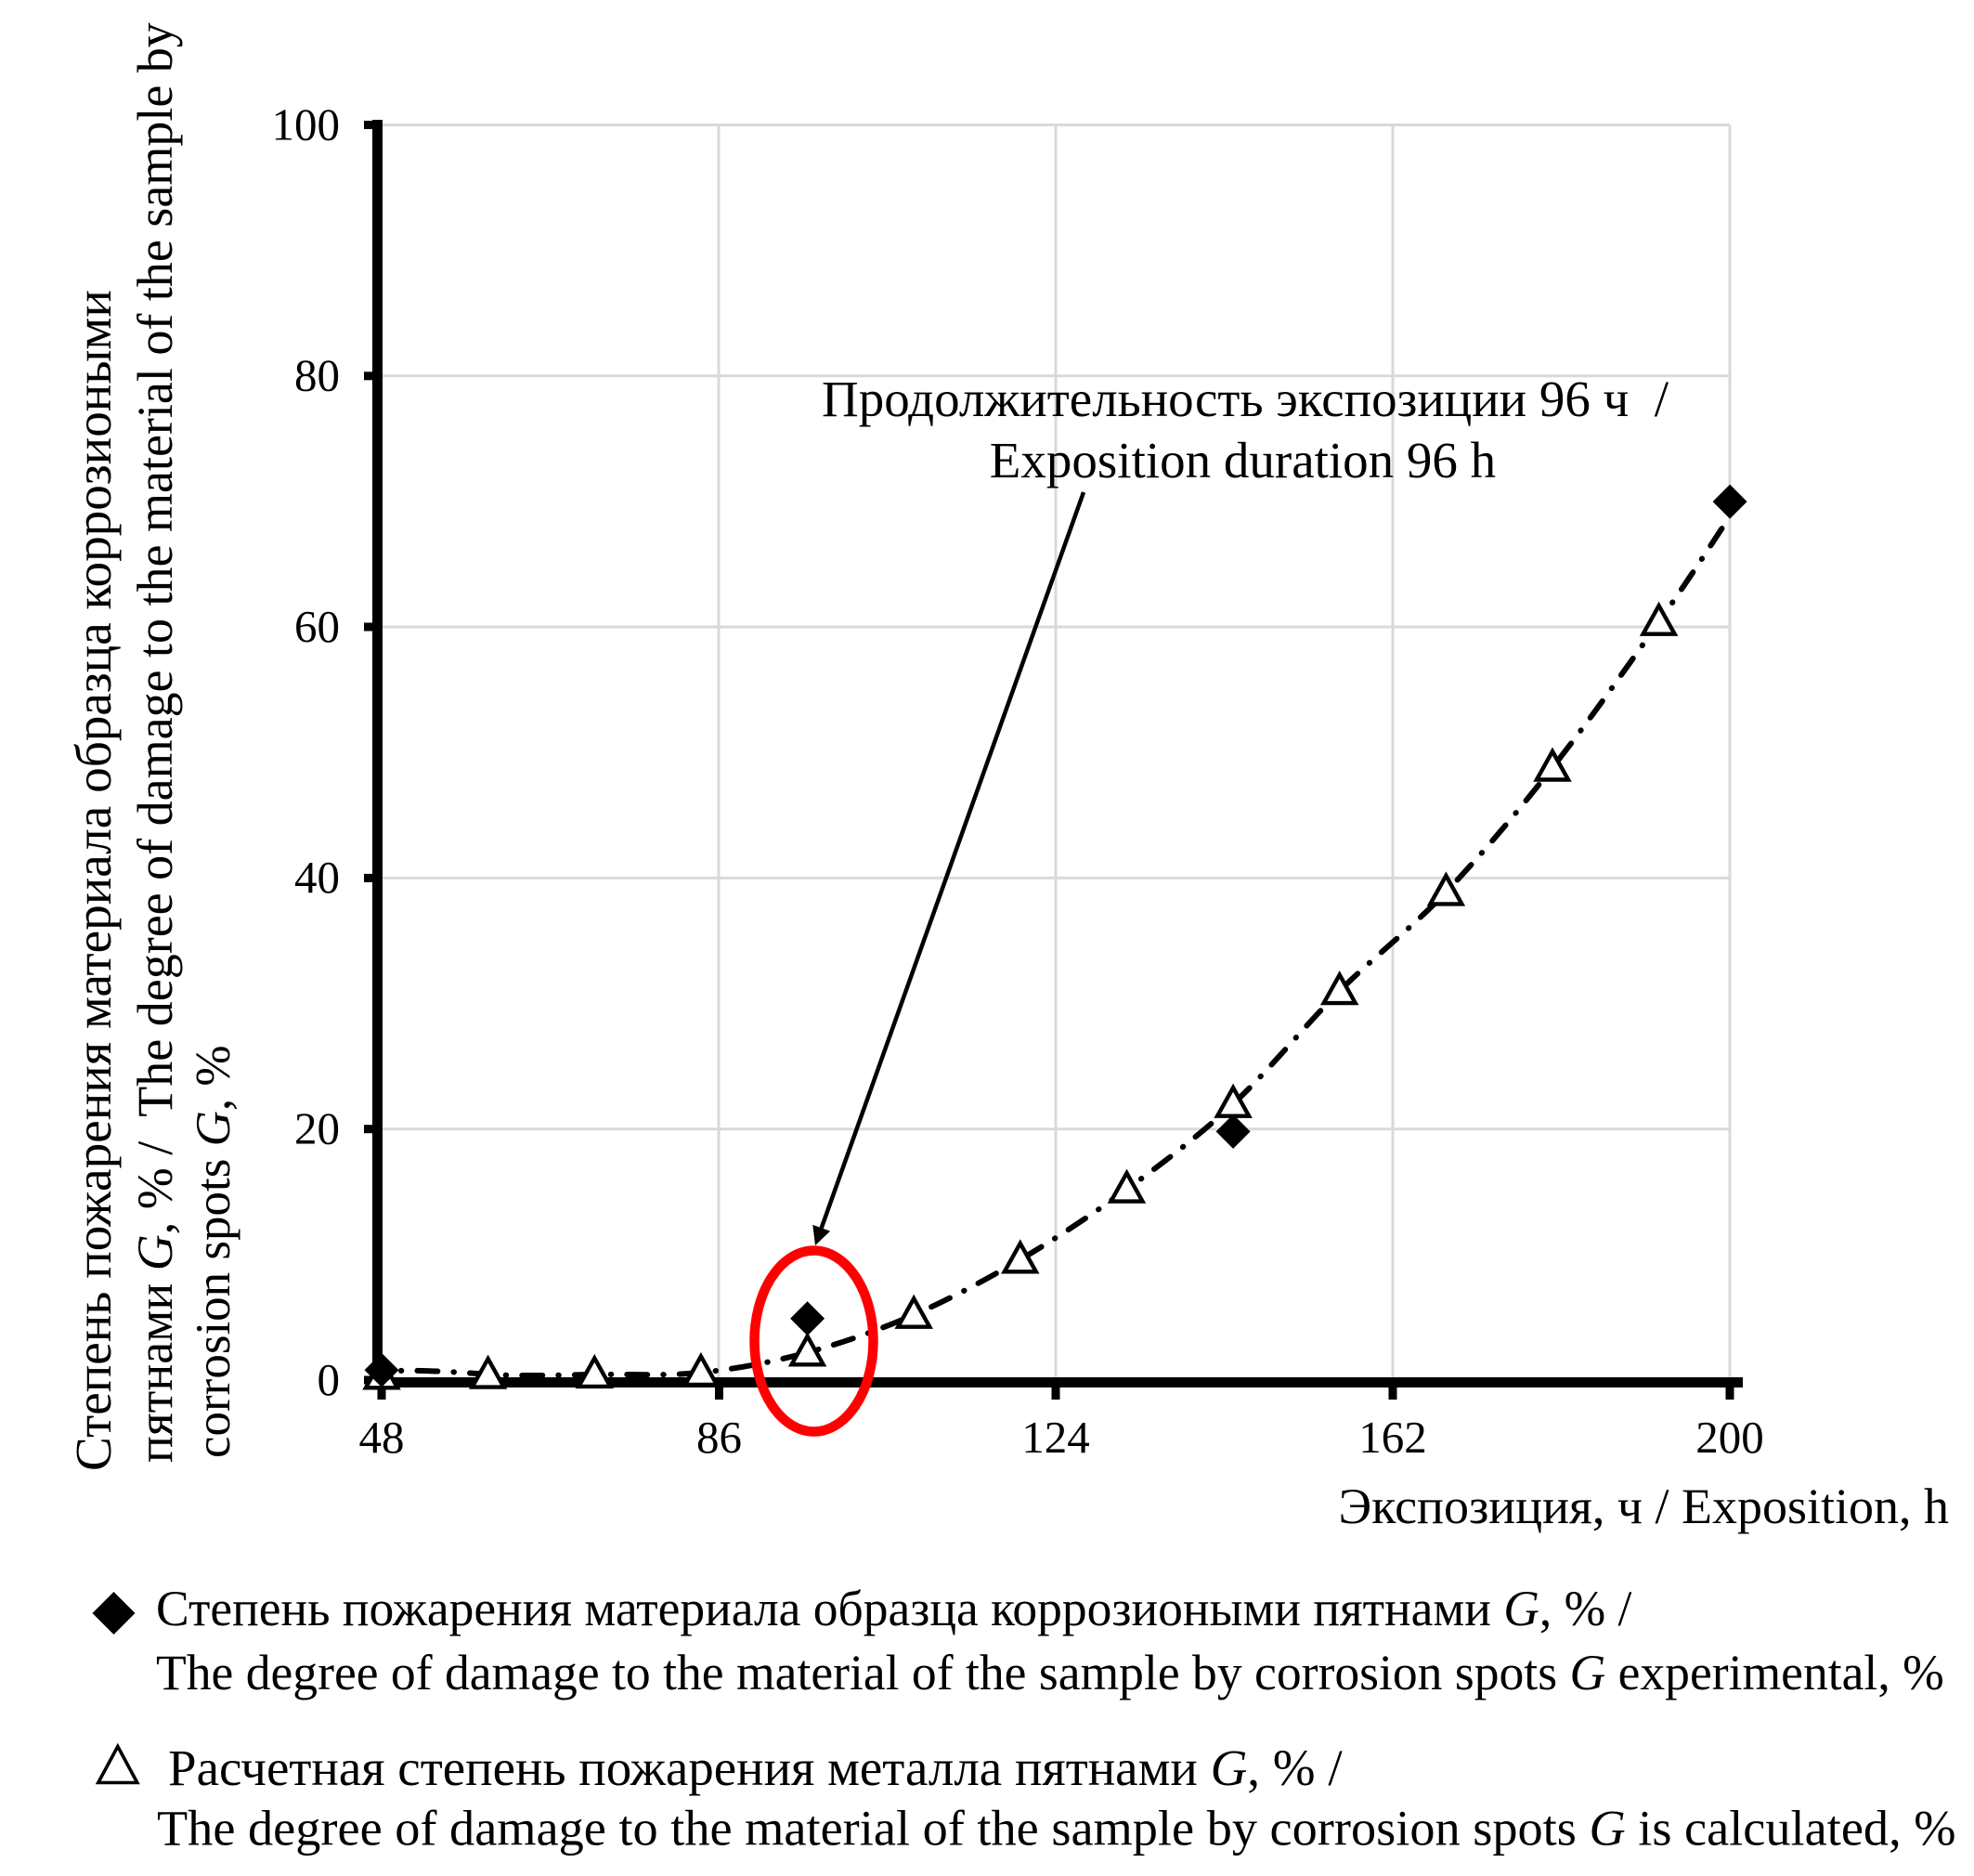  I want to click on svg-text: 20, so click(317, 1128).